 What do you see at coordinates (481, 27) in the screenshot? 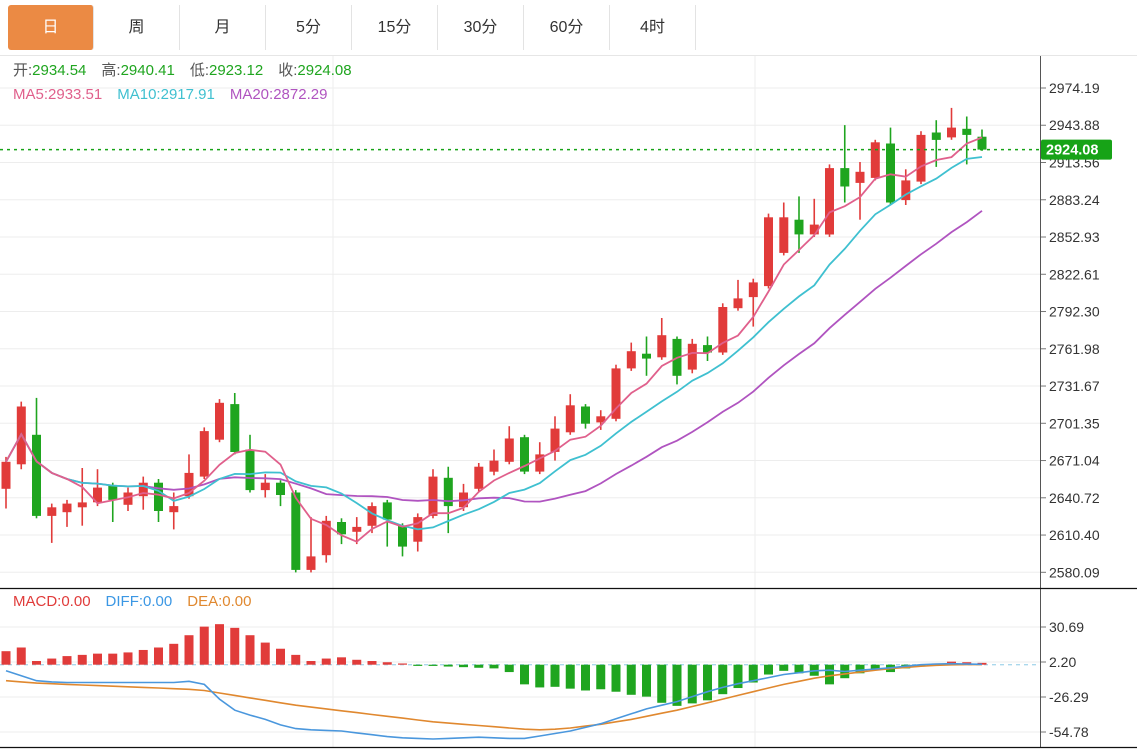
I see `tab-30min: 30分` at bounding box center [481, 27].